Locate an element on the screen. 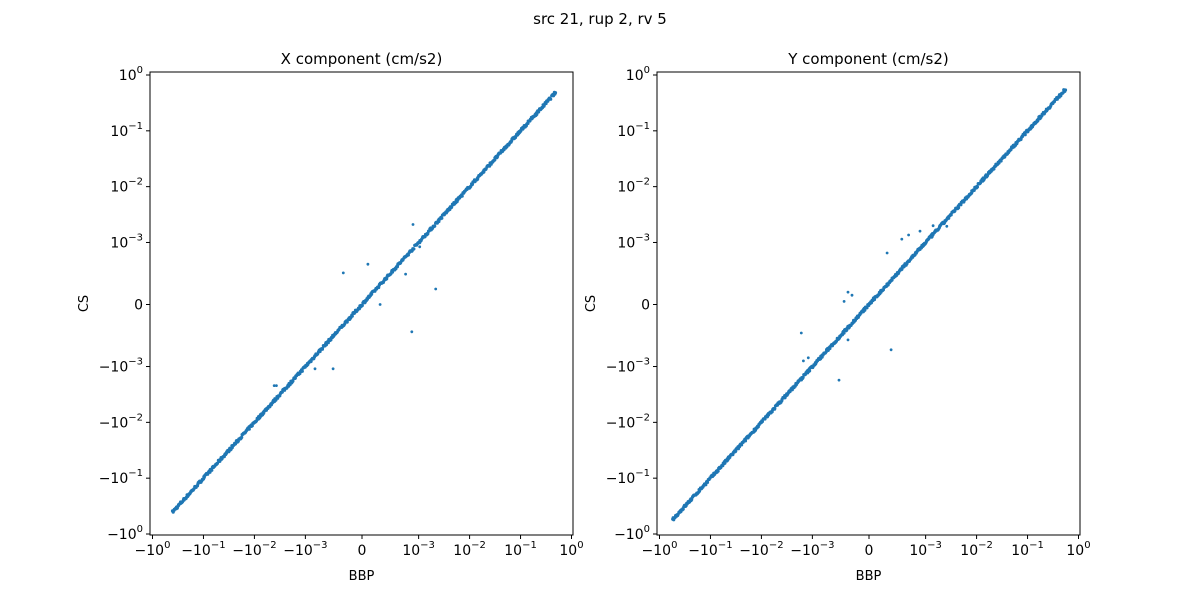  y-tick-label: −100 is located at coordinates (125, 533).